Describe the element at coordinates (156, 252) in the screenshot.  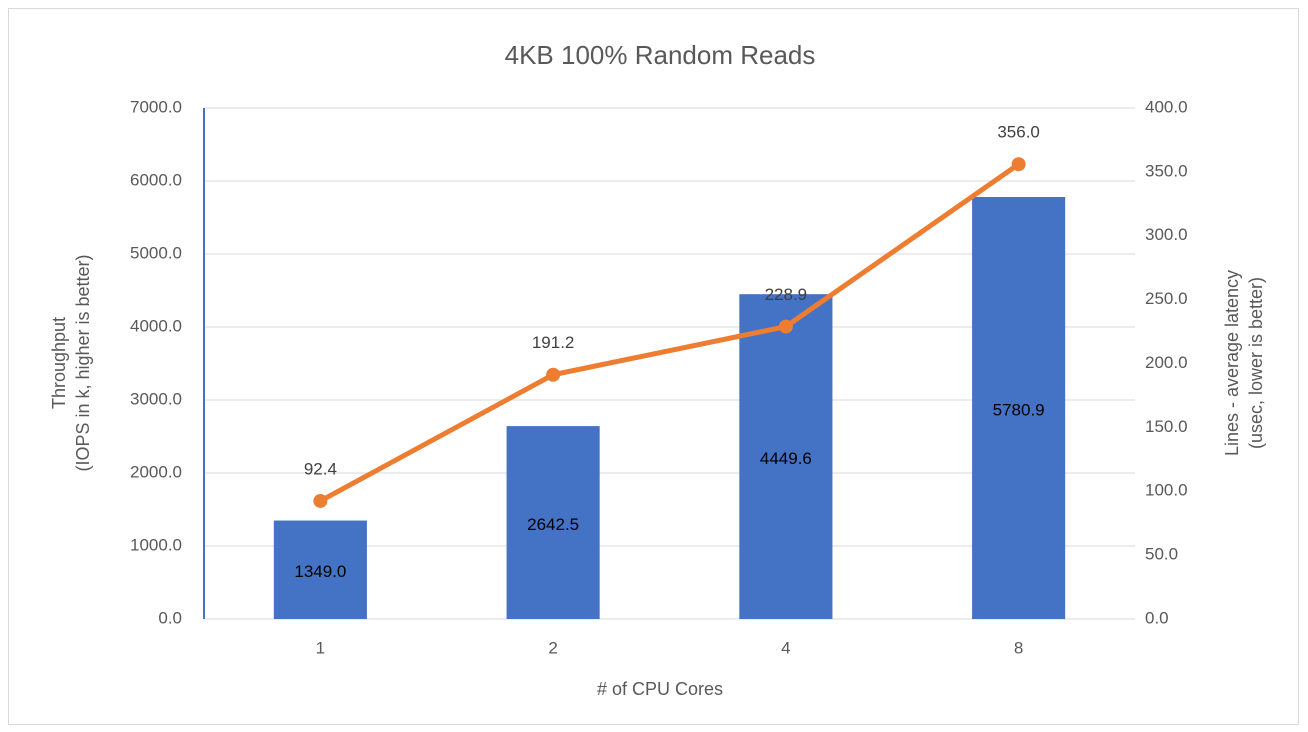
I see `y-tick-label: 5000.0` at that location.